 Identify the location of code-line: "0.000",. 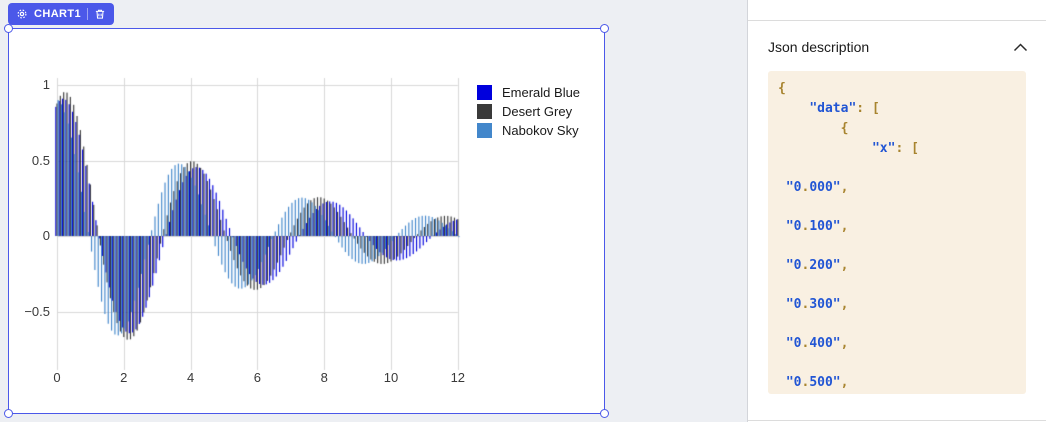
(902, 188).